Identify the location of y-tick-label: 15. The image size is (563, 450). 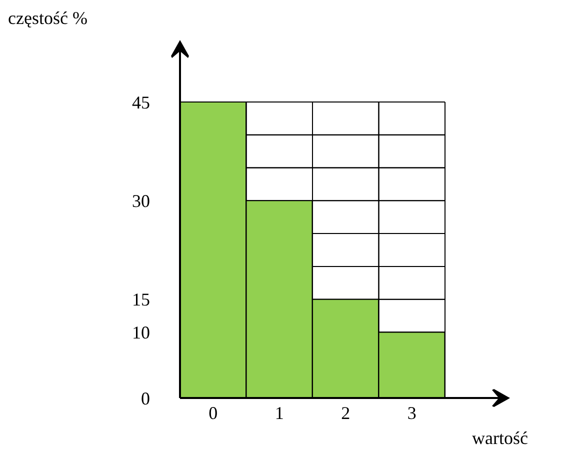
(141, 300).